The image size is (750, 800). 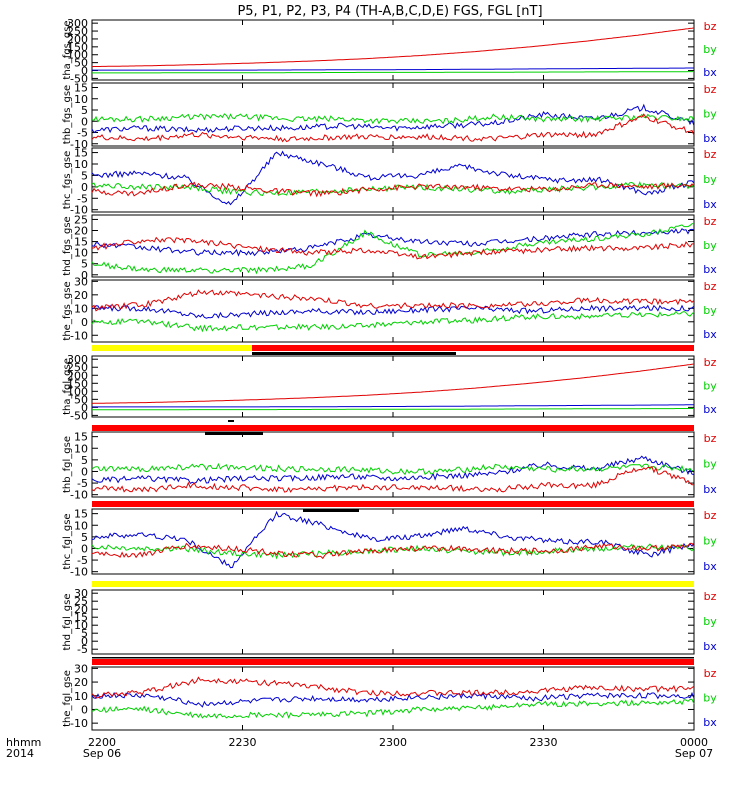 I want to click on x-tick-label-time: 2300, so click(x=393, y=742).